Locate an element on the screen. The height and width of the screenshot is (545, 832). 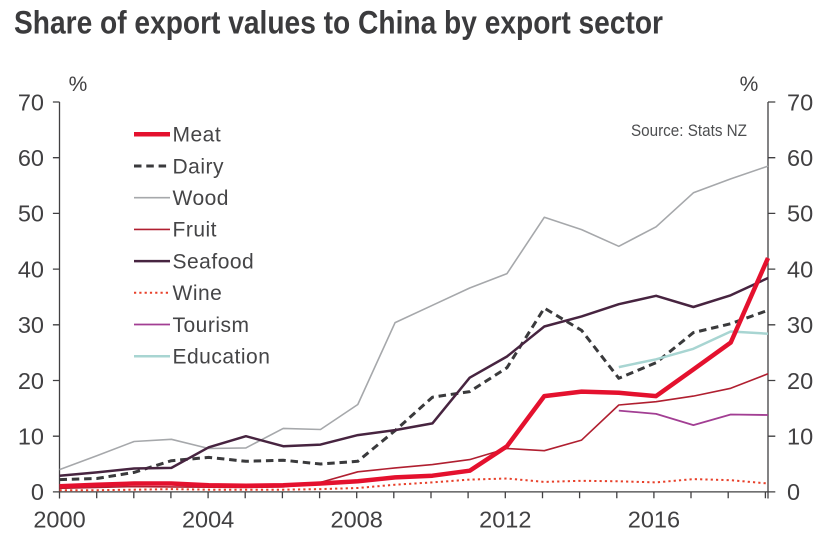
svg-text: 2008 is located at coordinates (357, 520).